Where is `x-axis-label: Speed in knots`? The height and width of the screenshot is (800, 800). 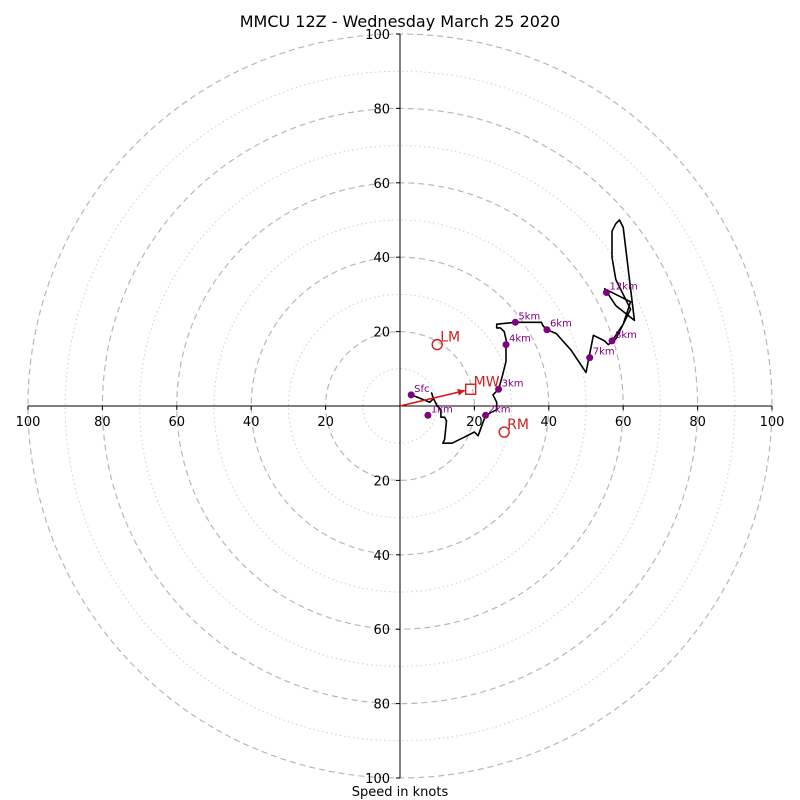
x-axis-label: Speed in knots is located at coordinates (400, 792).